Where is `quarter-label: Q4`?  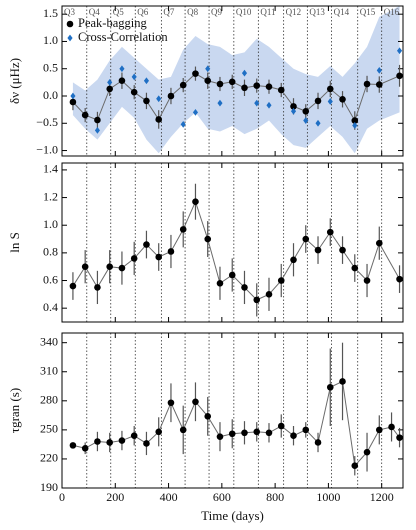 quarter-label: Q4 is located at coordinates (94, 12).